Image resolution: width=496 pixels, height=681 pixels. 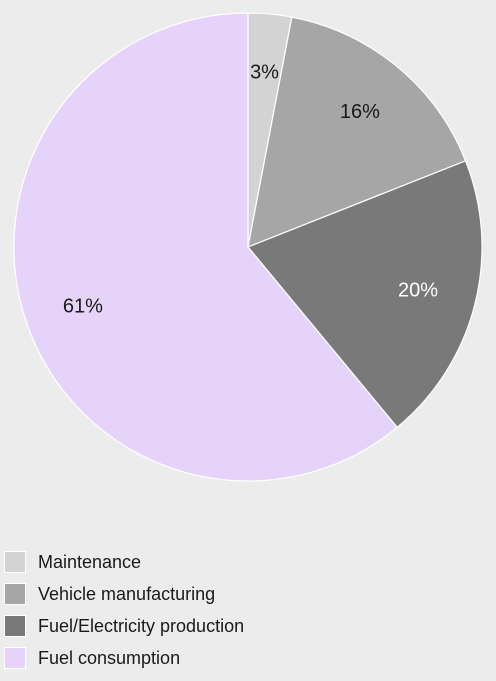 I want to click on legend-swatch-vehicle-manufacturing, so click(x=15, y=594).